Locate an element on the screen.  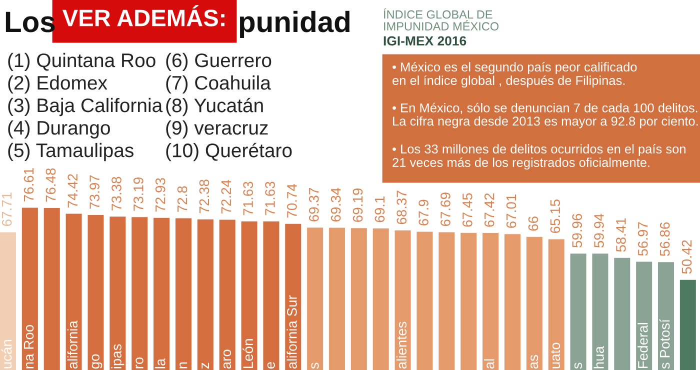
x-tick-label: ipas is located at coordinates (117, 356).